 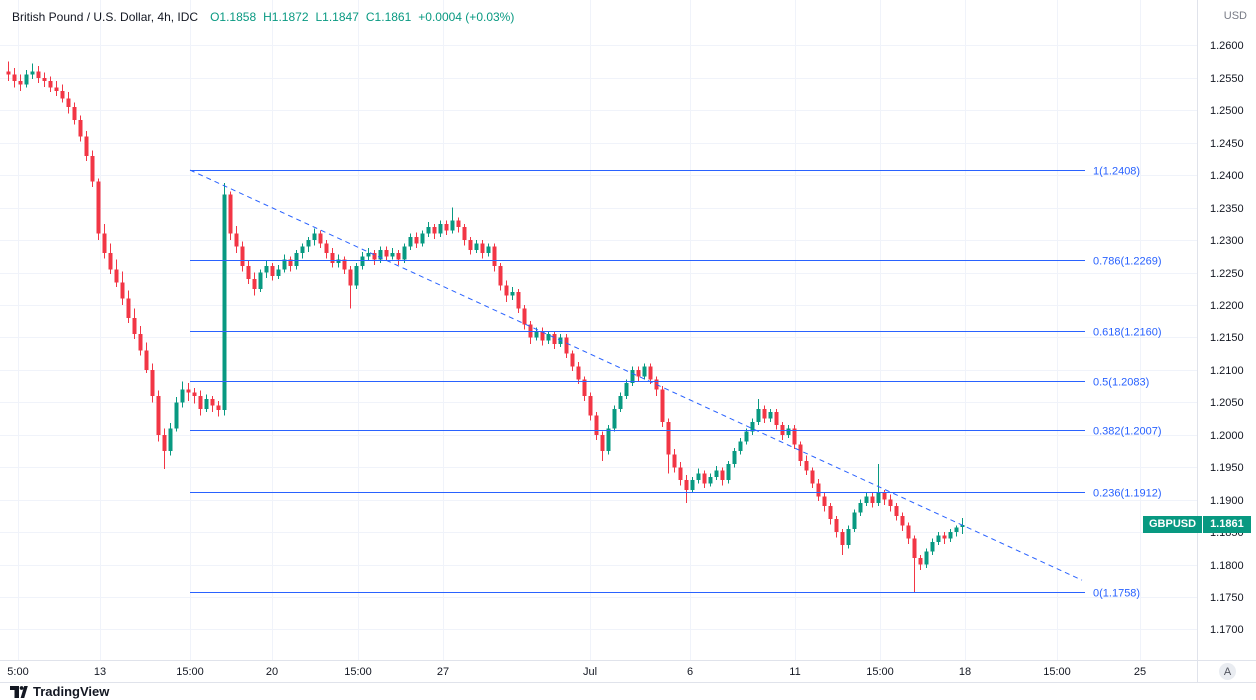 I want to click on currency-label: USD, so click(x=1235, y=16).